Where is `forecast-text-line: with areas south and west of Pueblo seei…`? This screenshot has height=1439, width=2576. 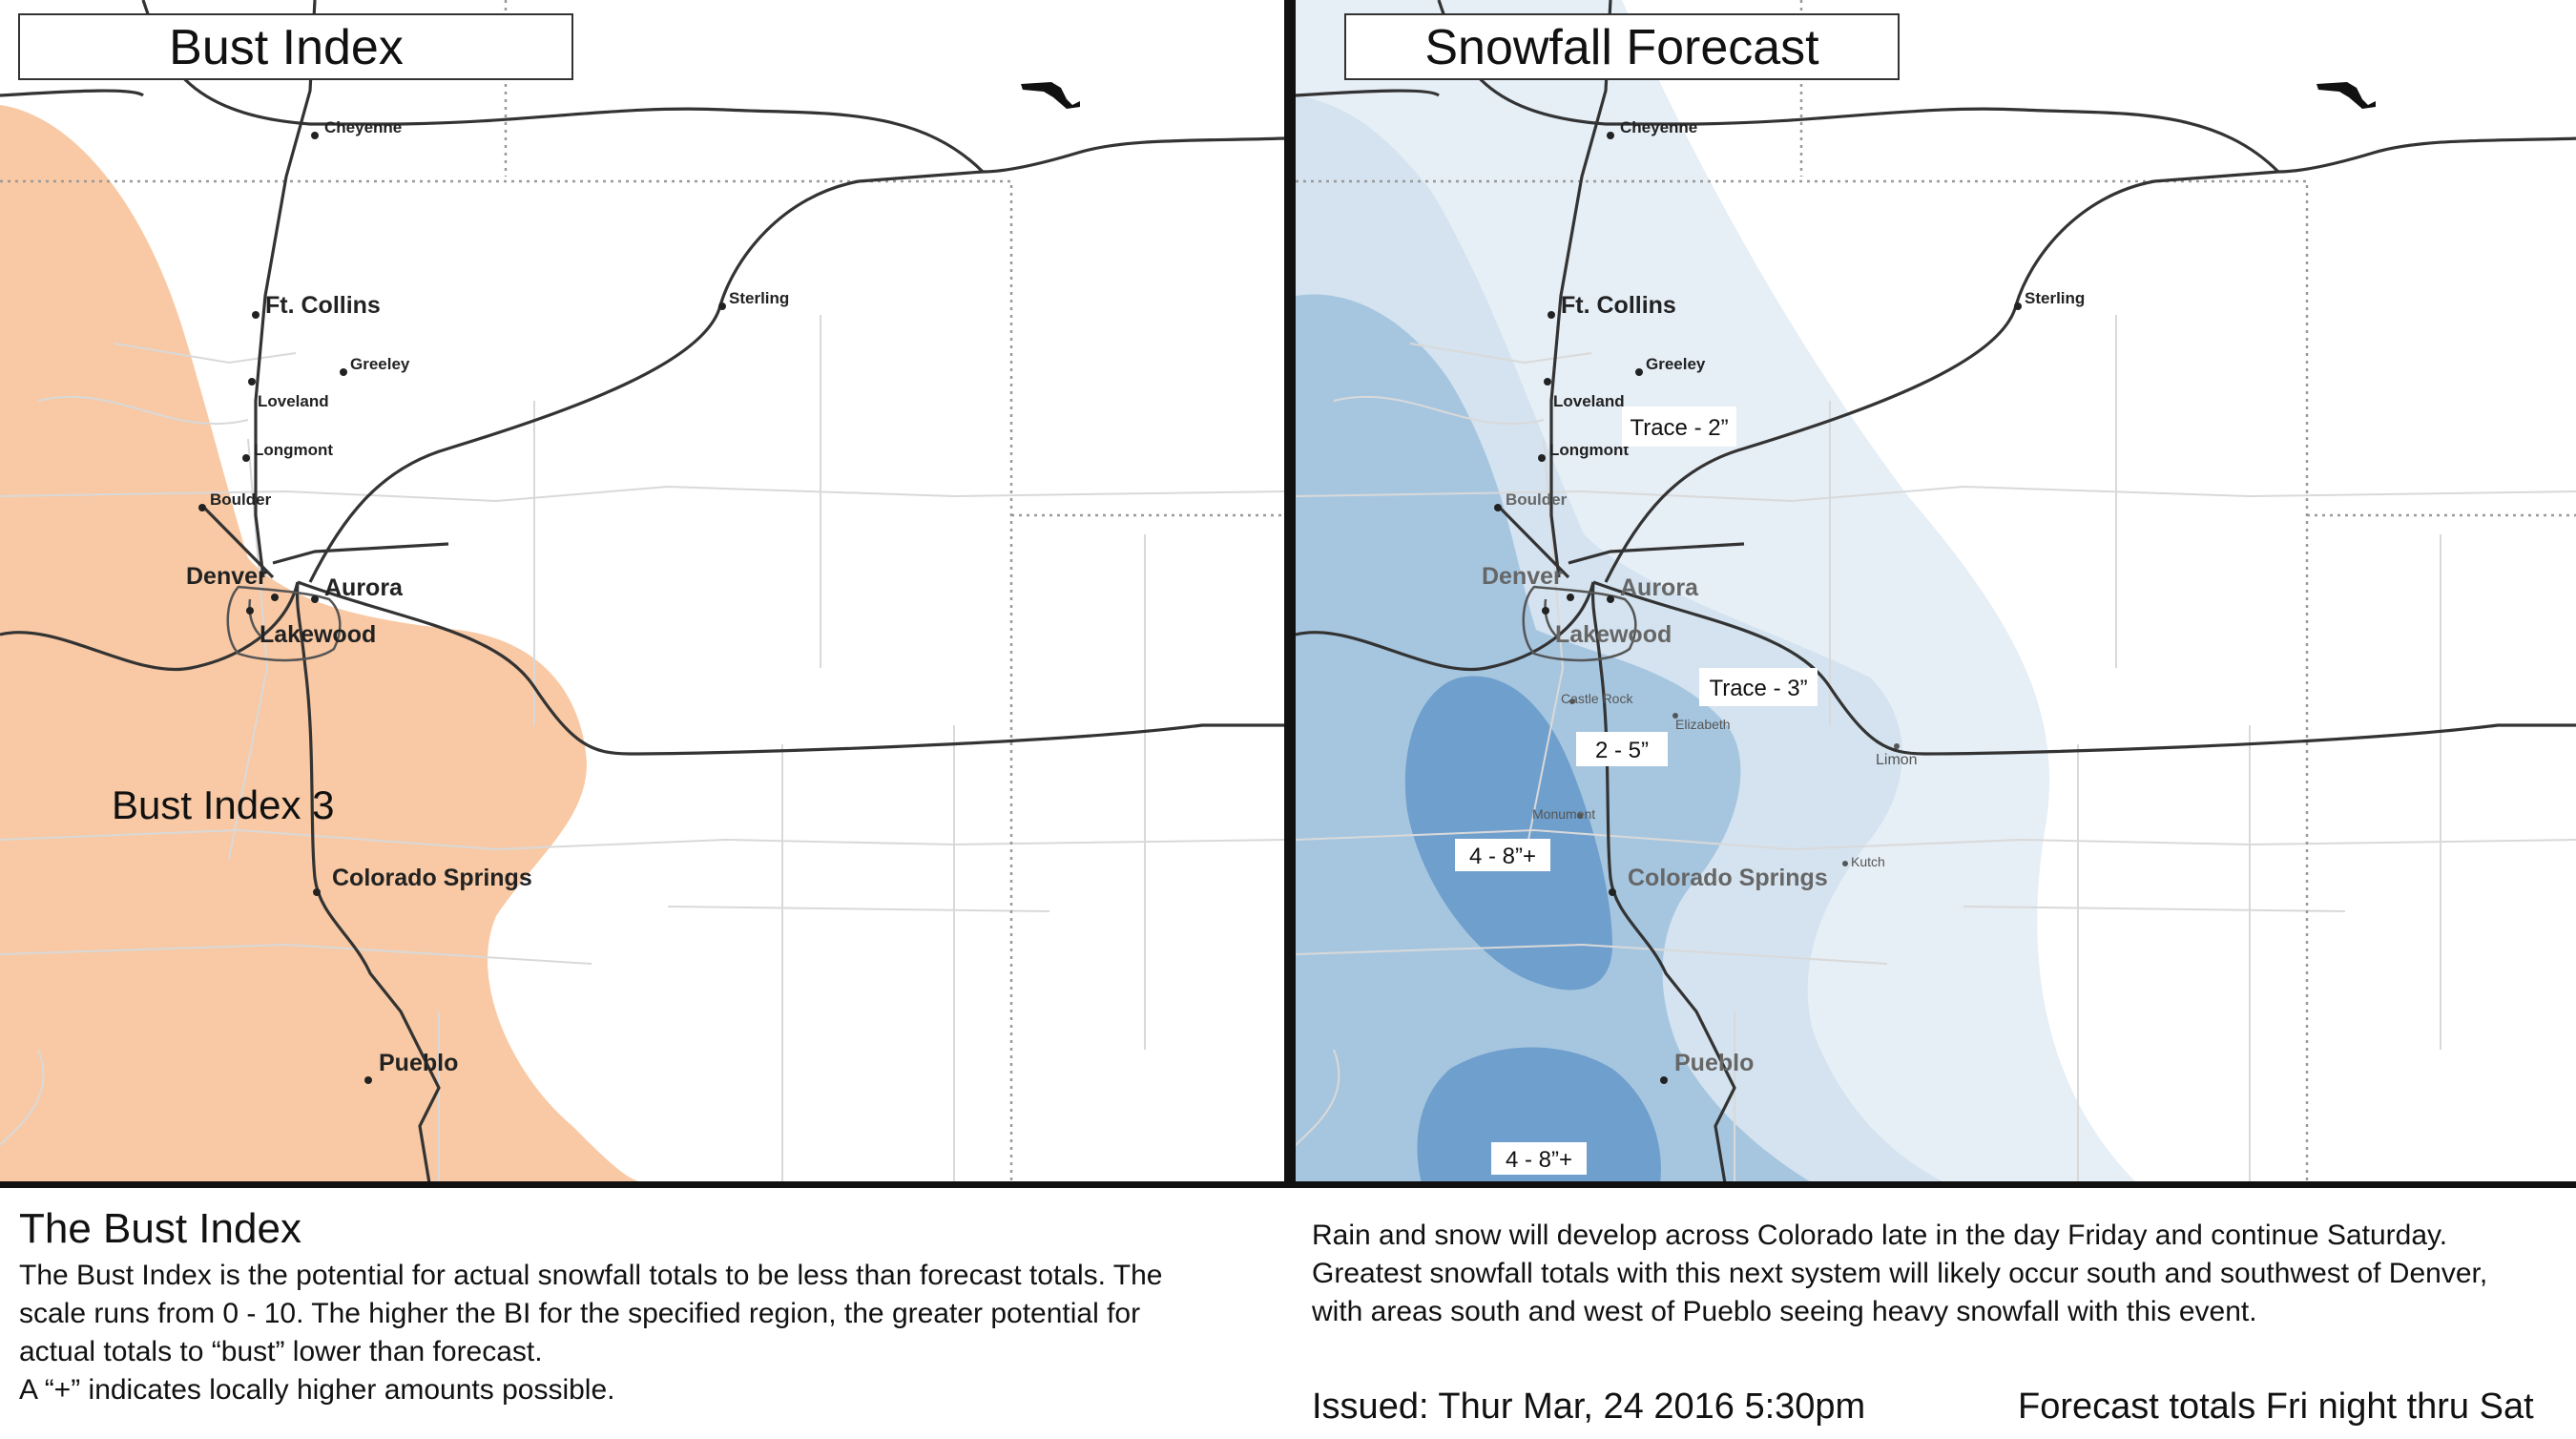
forecast-text-line: with areas south and west of Pueblo seei… is located at coordinates (1784, 1311).